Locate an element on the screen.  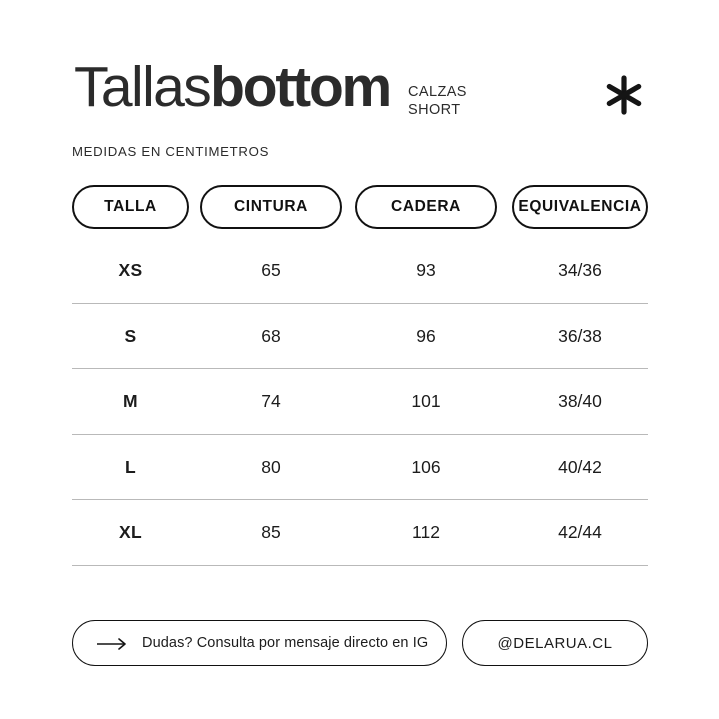
column-header-cintura: CINTURA is located at coordinates (271, 207).